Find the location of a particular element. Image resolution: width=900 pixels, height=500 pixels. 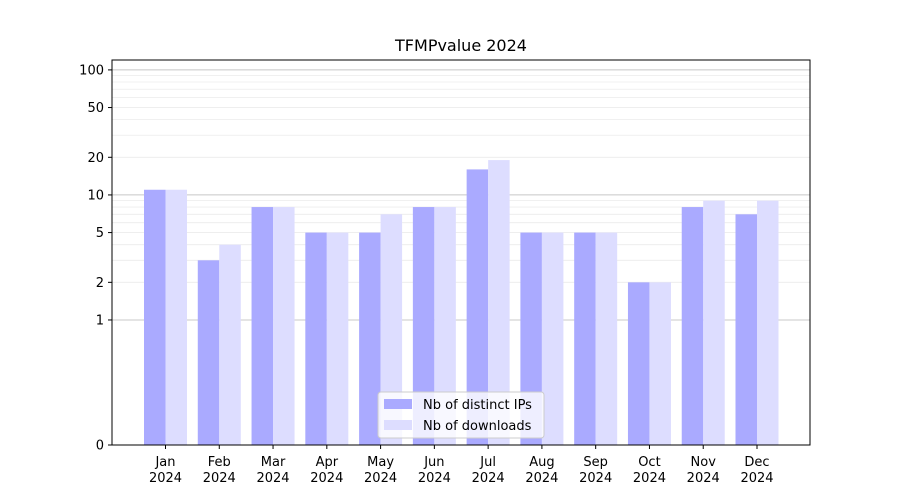

y-tick-label: 100 is located at coordinates (91, 70).